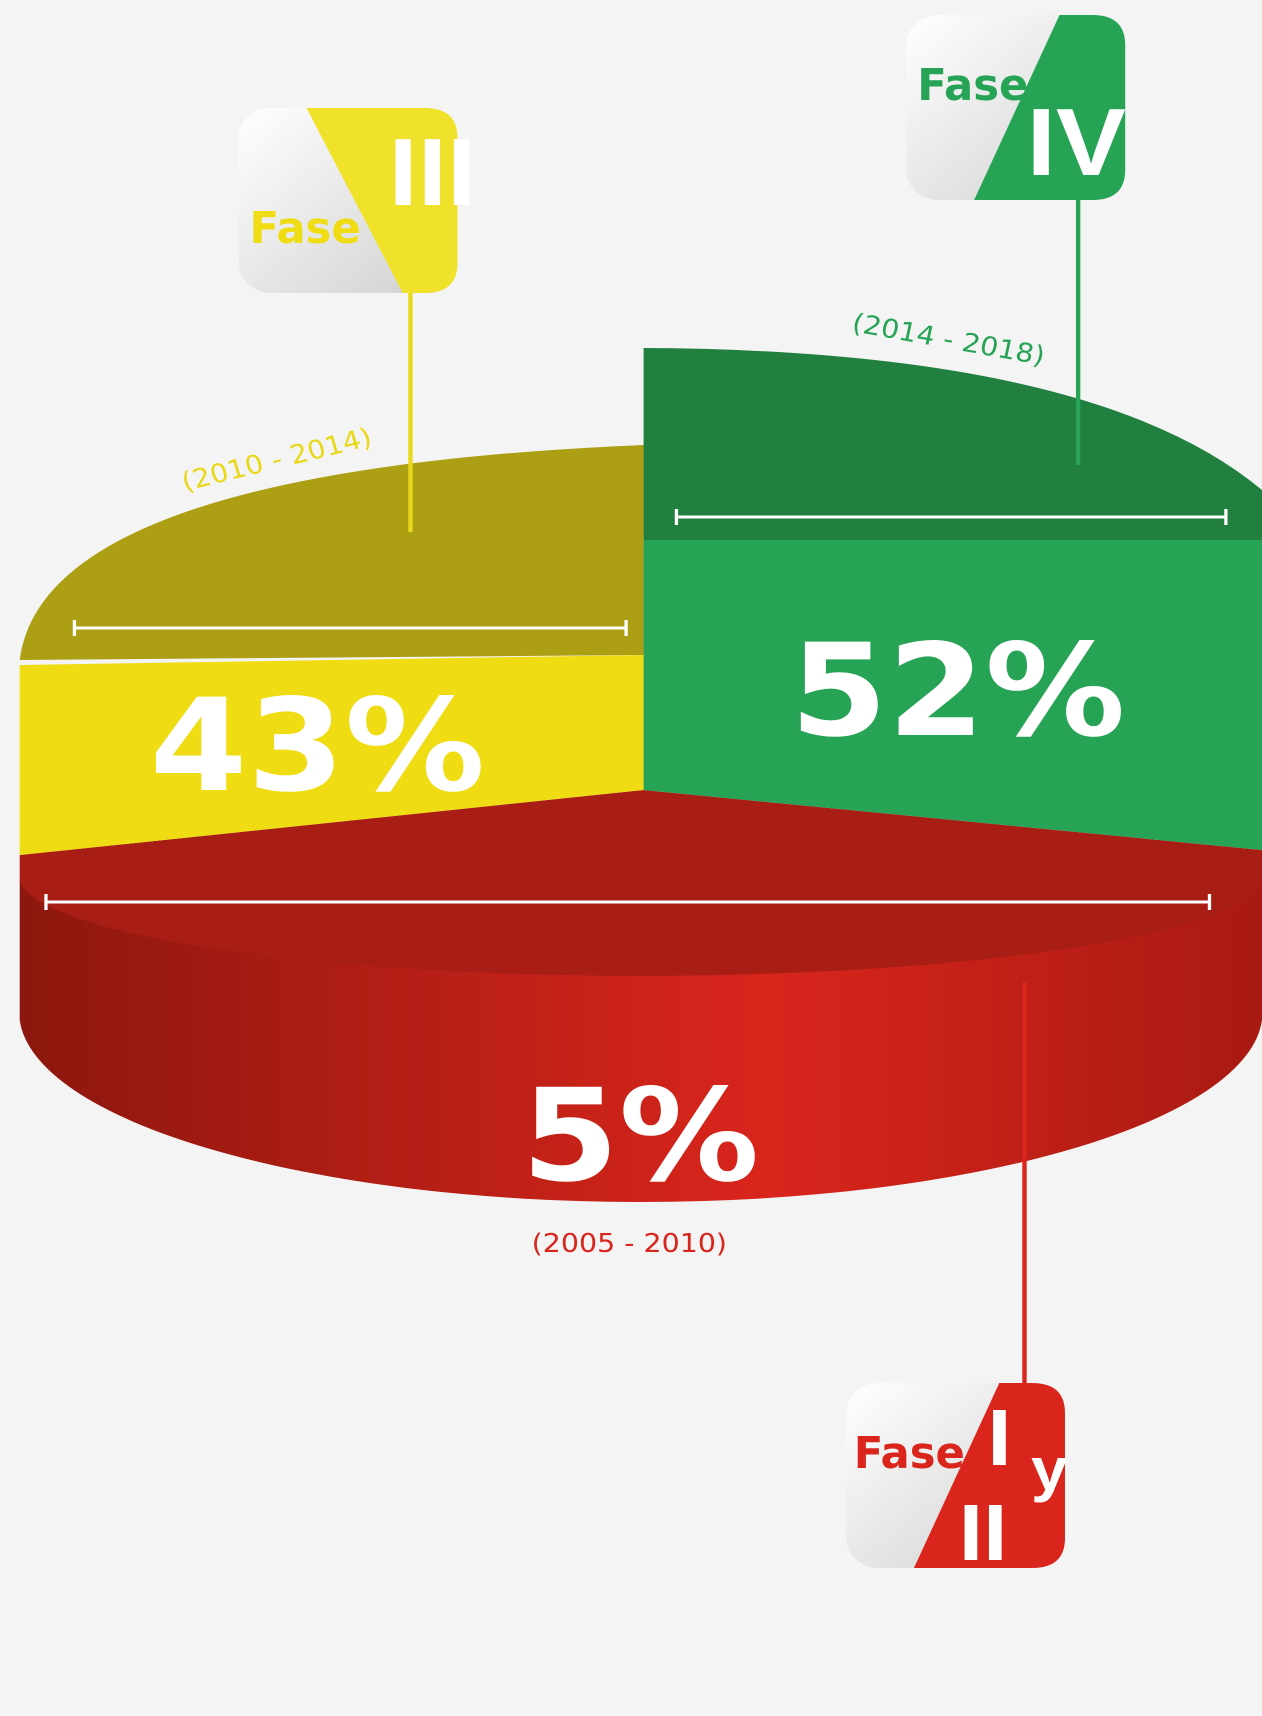  What do you see at coordinates (983, 1533) in the screenshot?
I see `phase-numeral: II` at bounding box center [983, 1533].